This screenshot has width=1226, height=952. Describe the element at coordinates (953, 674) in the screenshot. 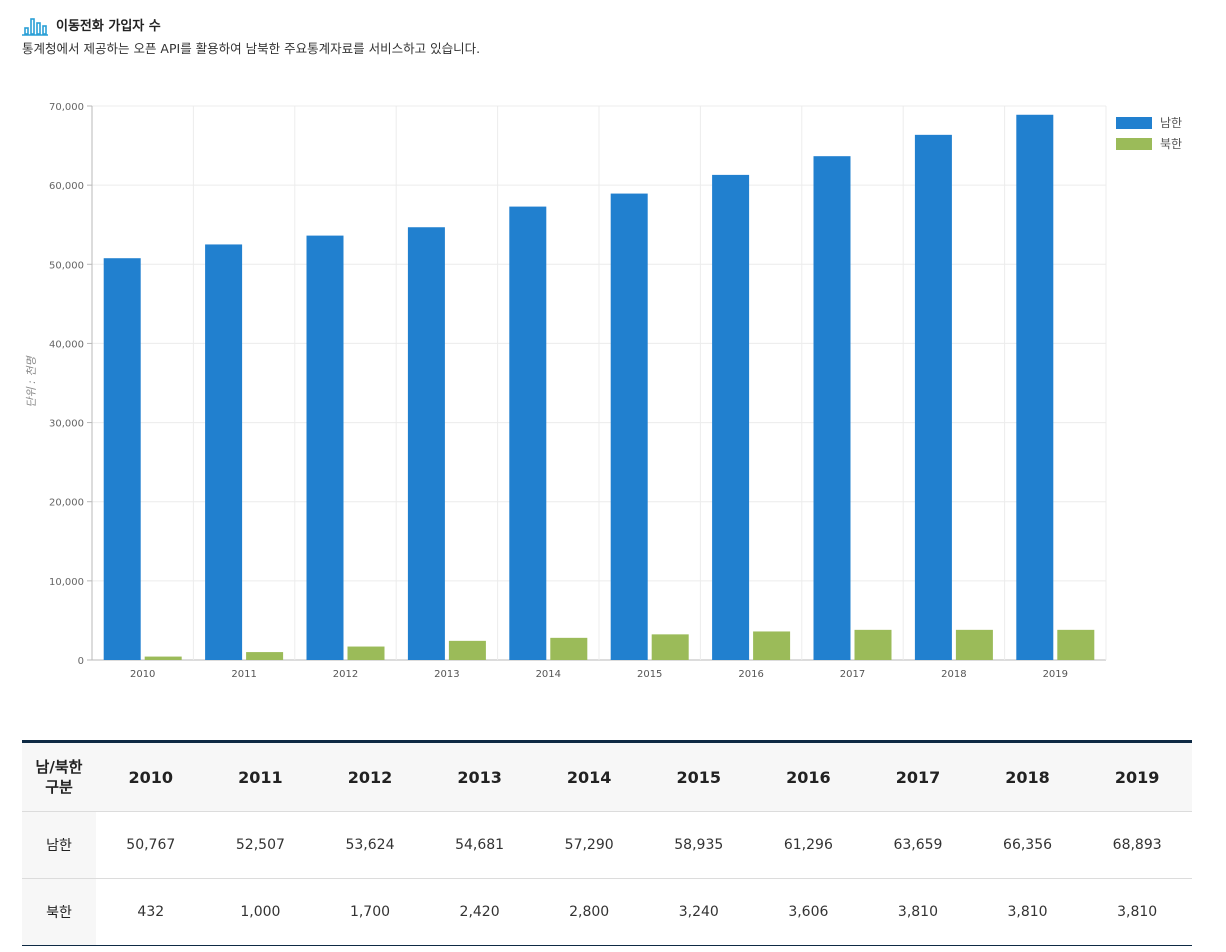

I see `x-tick-label: 2018` at that location.